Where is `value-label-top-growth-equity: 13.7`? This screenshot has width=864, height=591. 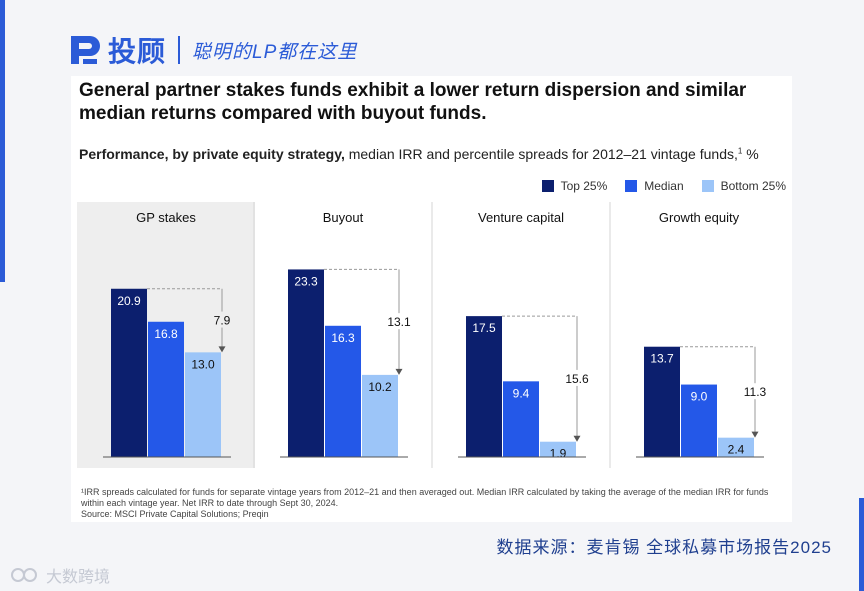 value-label-top-growth-equity: 13.7 is located at coordinates (662, 359).